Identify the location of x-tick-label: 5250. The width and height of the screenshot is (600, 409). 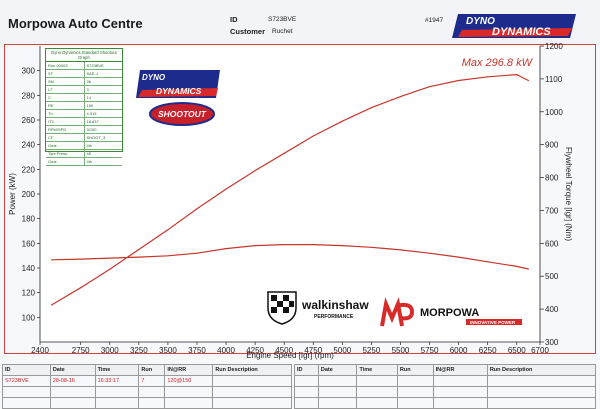
(371, 350).